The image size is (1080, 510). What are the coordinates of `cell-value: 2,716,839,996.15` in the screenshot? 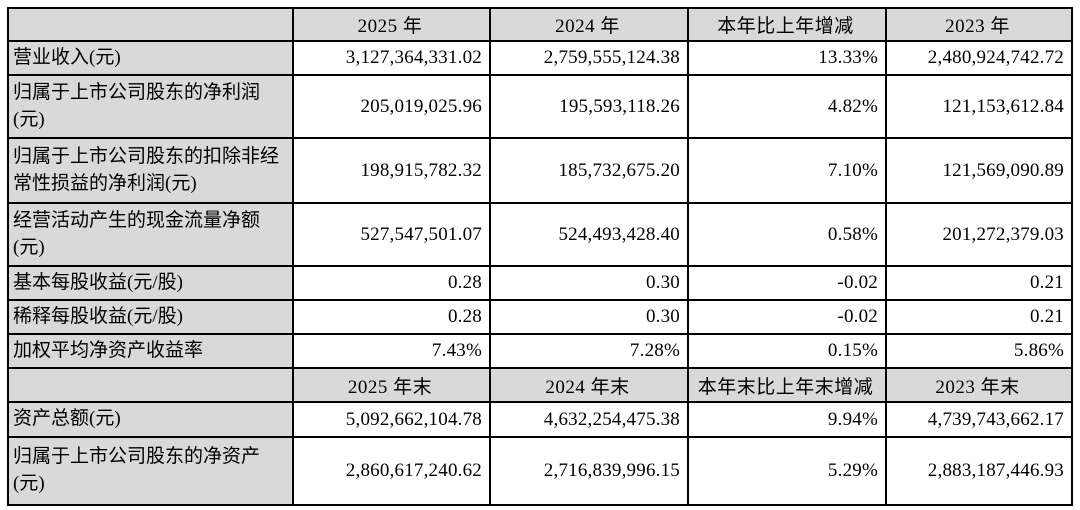 It's located at (589, 471).